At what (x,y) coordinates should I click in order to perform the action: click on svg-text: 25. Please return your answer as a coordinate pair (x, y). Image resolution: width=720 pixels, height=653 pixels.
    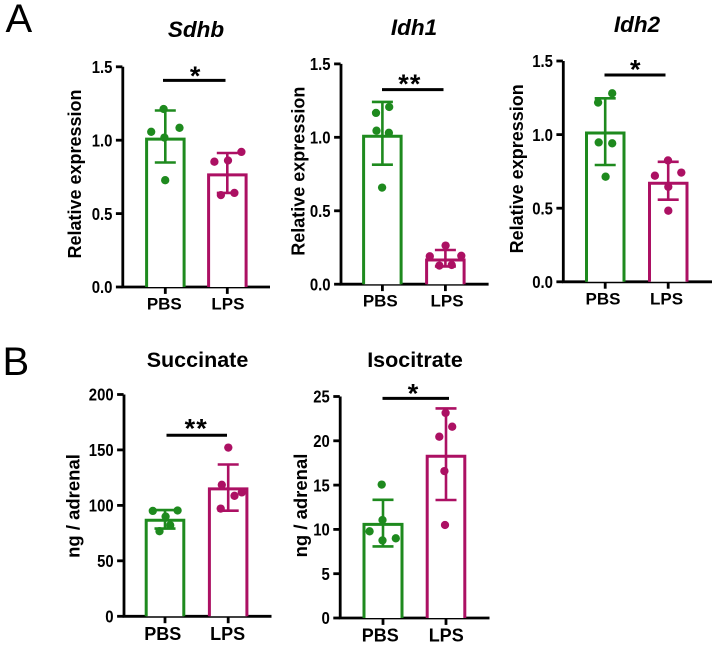
    Looking at the image, I should click on (321, 397).